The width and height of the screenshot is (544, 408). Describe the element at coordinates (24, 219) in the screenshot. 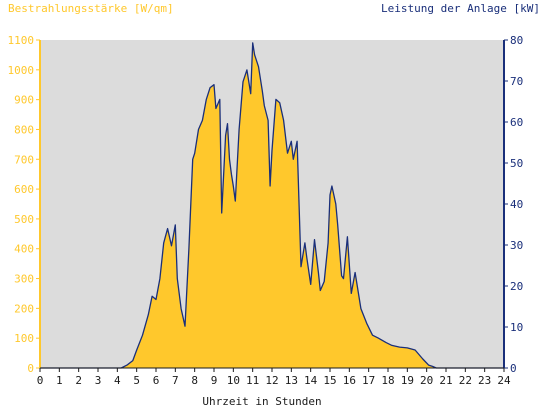

I see `left-axis-tick-label: 500` at that location.